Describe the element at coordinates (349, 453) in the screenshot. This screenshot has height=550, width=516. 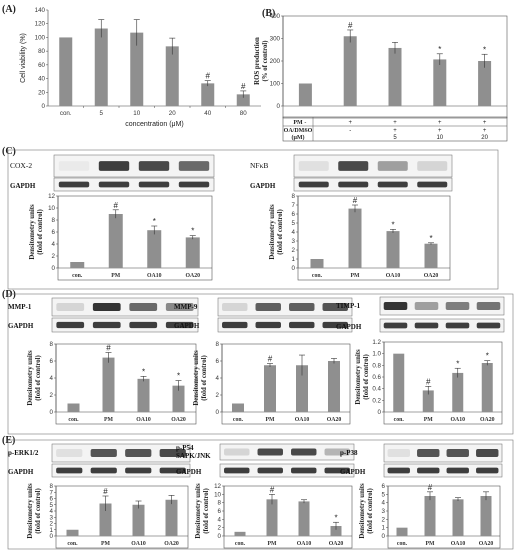
I see `blot-label-e3-0: p-P38` at that location.